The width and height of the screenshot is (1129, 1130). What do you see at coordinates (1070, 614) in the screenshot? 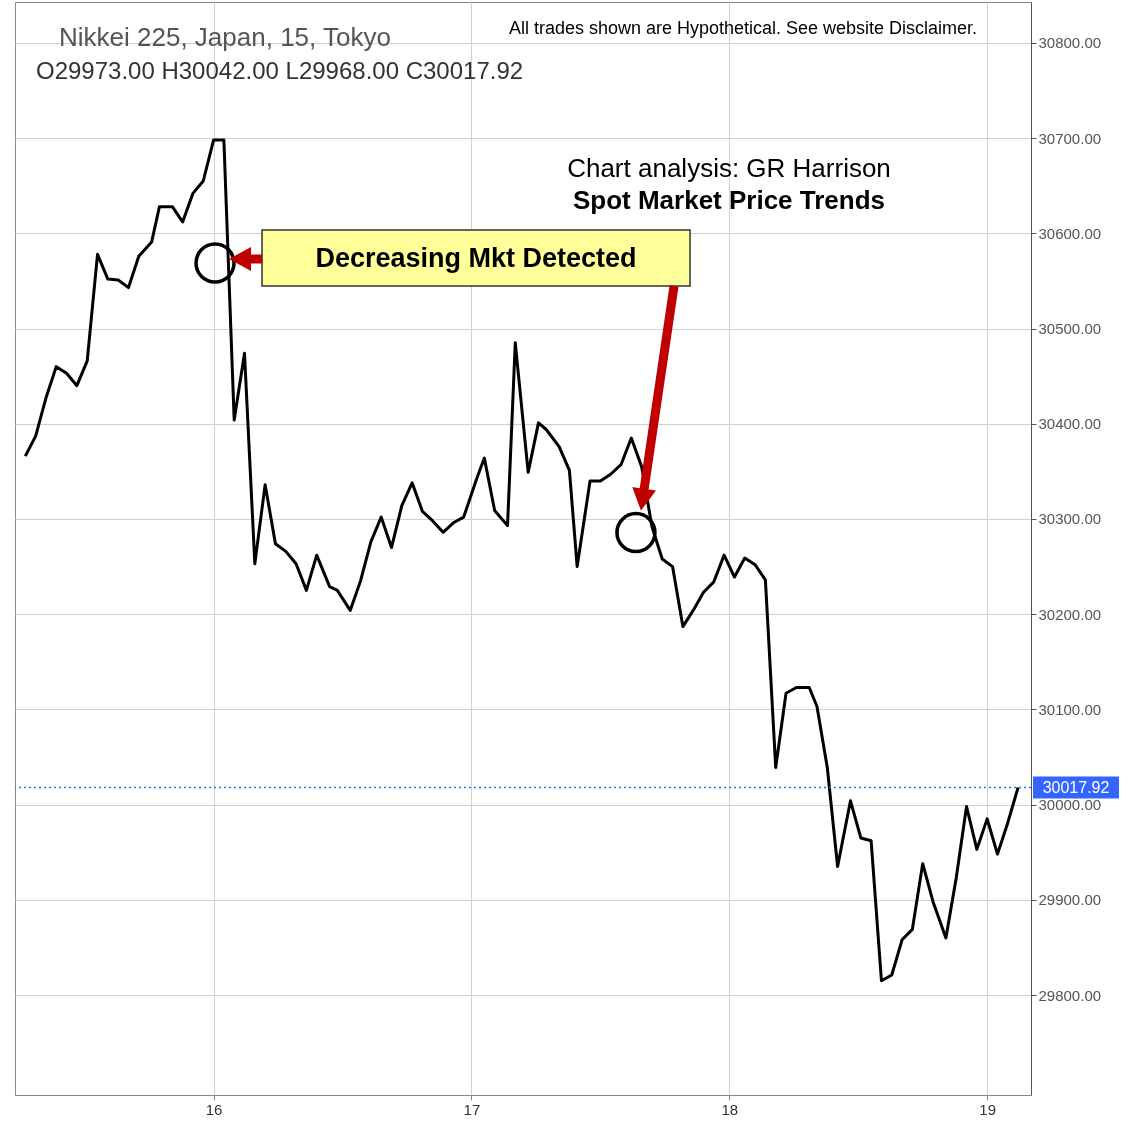
I see `y-tick-label: 30200.00` at bounding box center [1070, 614].